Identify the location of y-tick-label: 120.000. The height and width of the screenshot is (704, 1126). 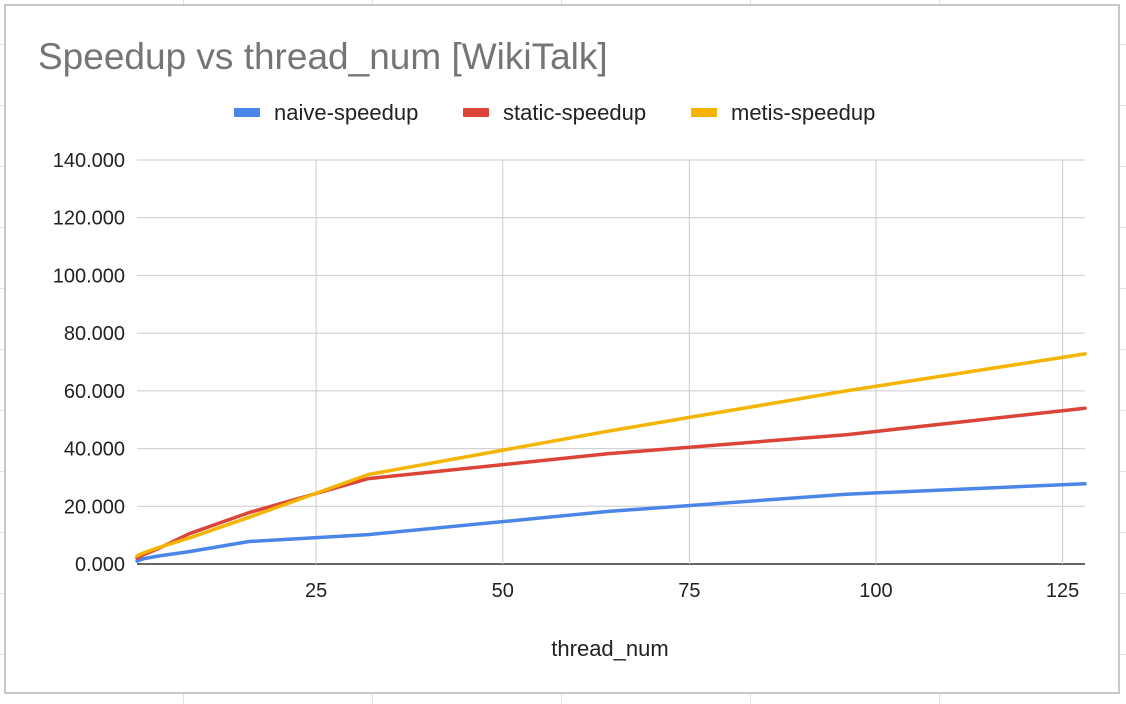
(89, 219).